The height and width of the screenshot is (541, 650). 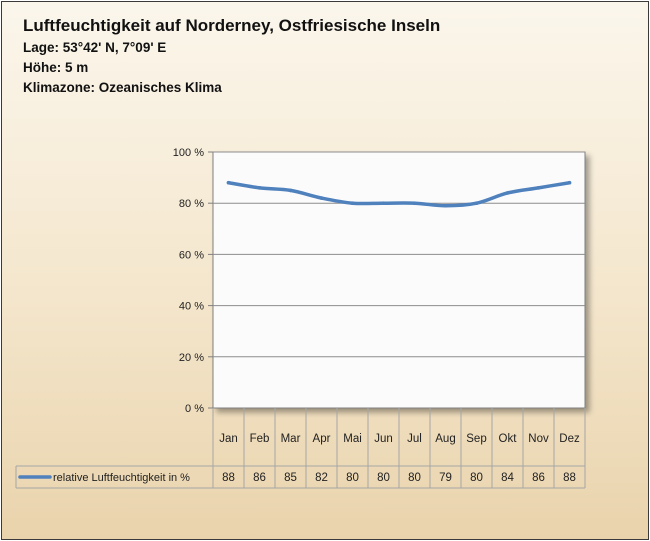 What do you see at coordinates (191, 204) in the screenshot?
I see `y-tick-label: 80 %` at bounding box center [191, 204].